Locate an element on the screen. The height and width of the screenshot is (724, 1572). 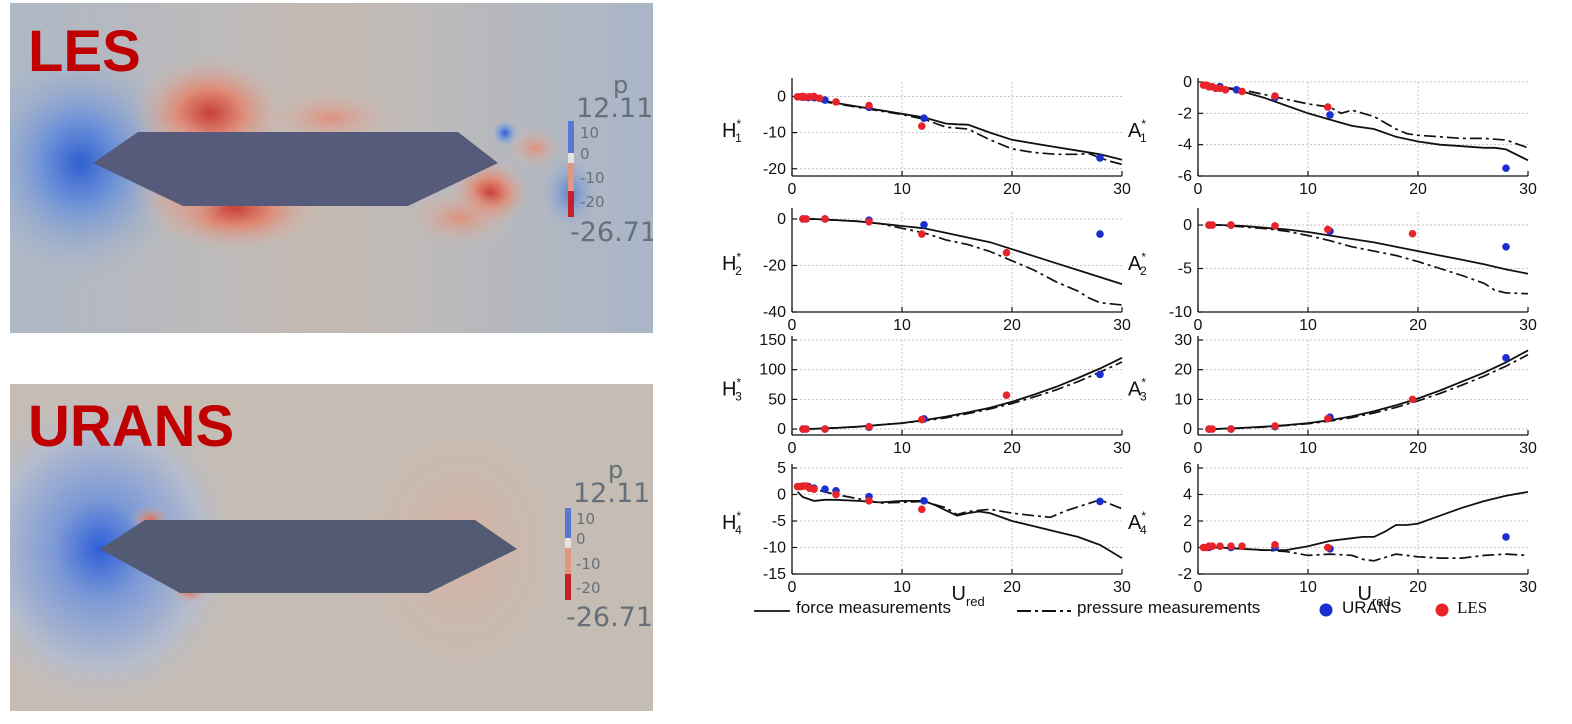
legend-urans-marker is located at coordinates (1326, 610).